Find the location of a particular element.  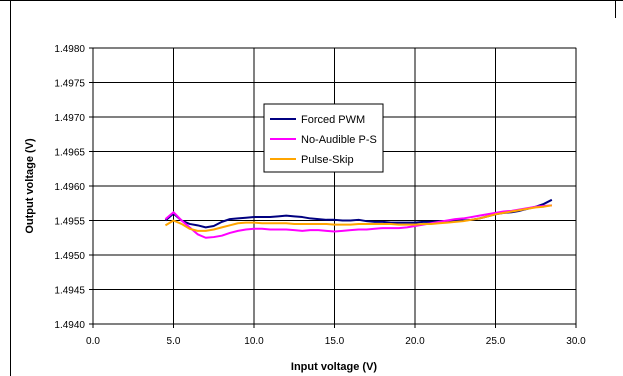

x-tick-label: 15.0 is located at coordinates (335, 341).